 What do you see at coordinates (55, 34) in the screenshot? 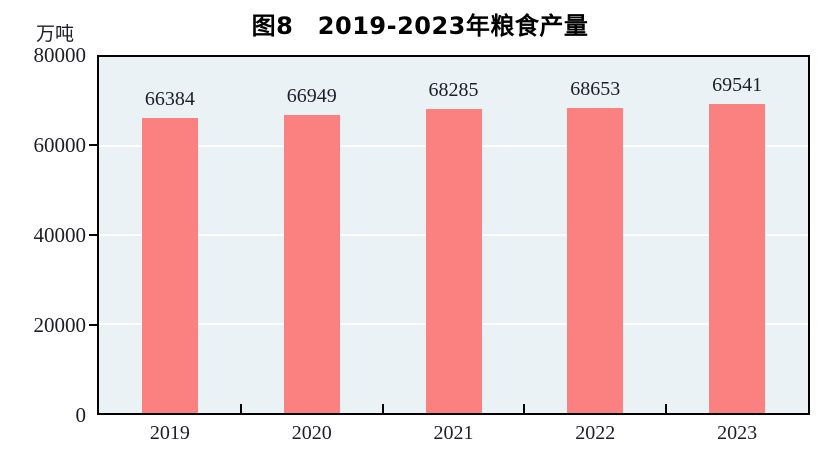
I see `y-axis-unit-label: 万吨` at bounding box center [55, 34].